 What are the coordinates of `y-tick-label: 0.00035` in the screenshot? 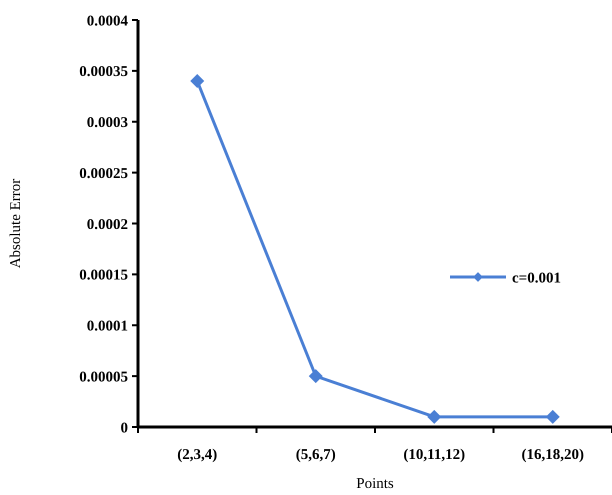 It's located at (103, 72).